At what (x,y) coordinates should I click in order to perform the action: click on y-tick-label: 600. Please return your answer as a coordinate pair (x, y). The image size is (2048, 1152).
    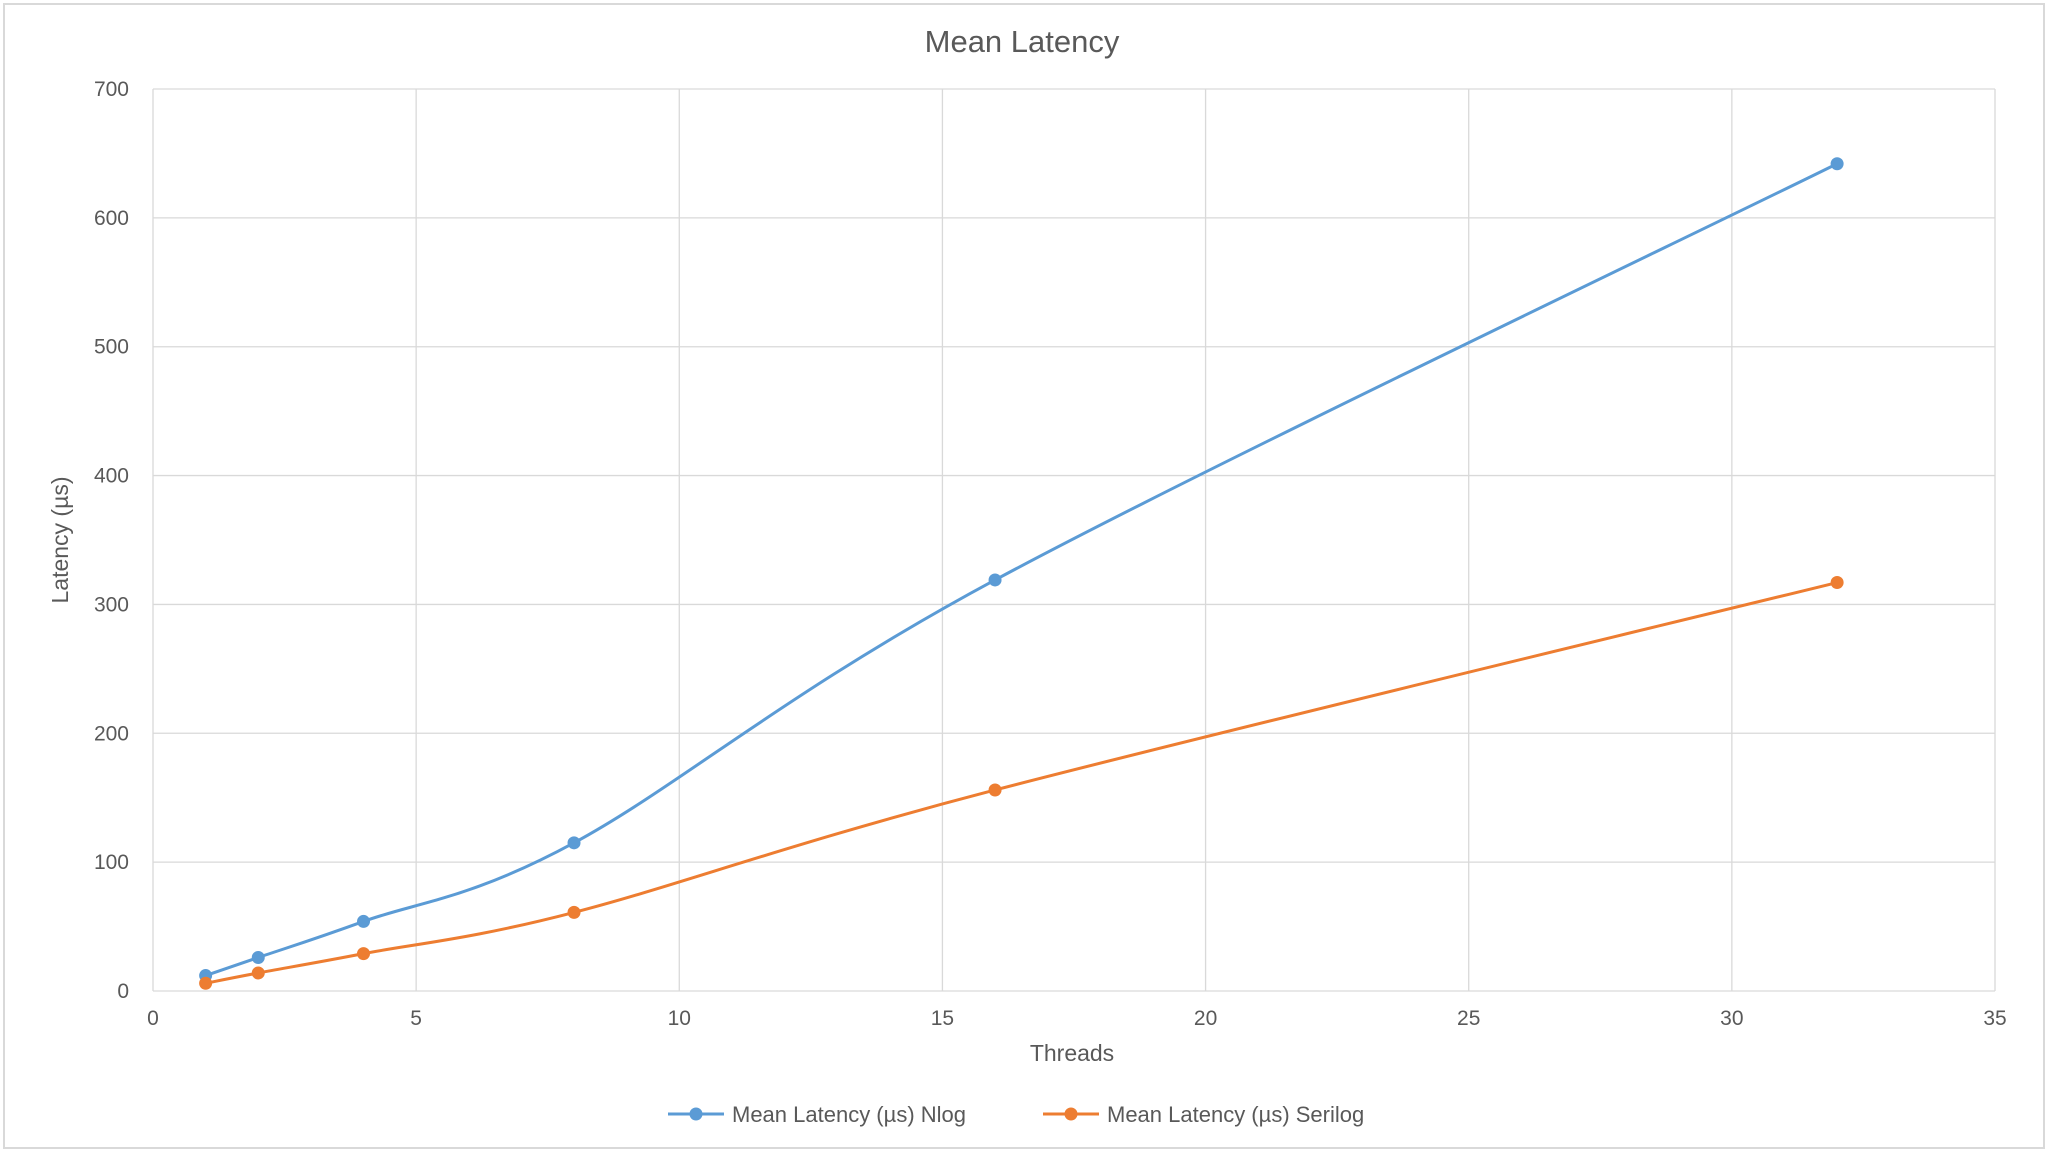
    Looking at the image, I should click on (111, 218).